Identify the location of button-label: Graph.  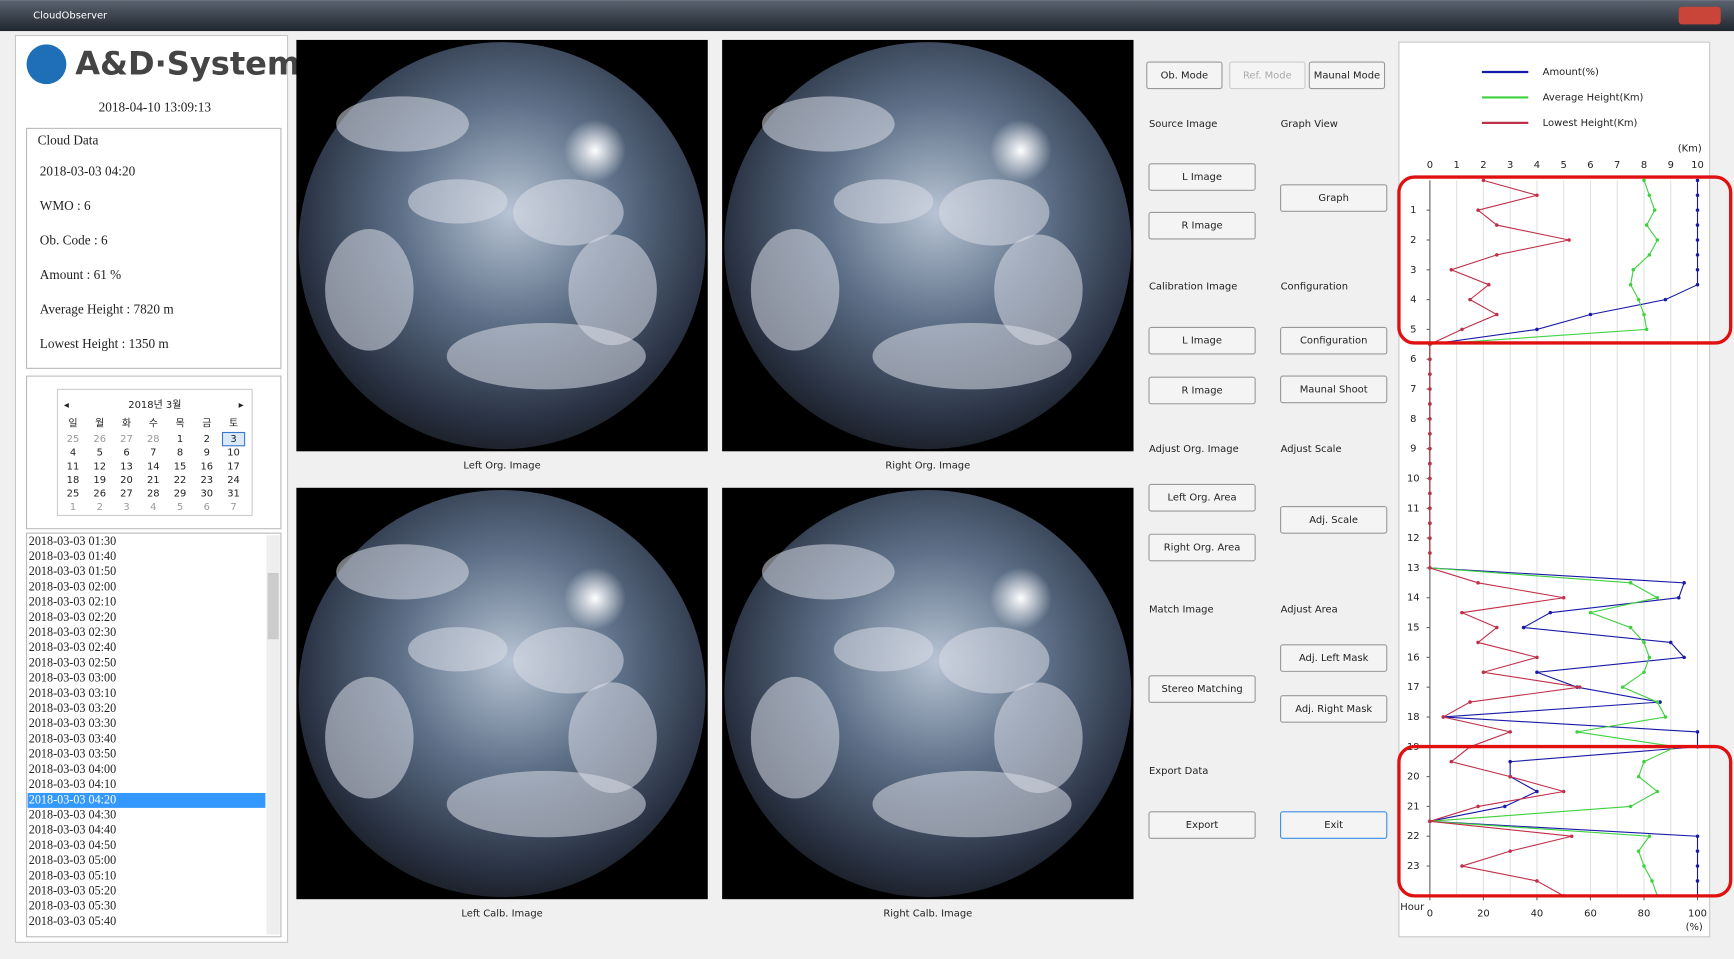
(1333, 198).